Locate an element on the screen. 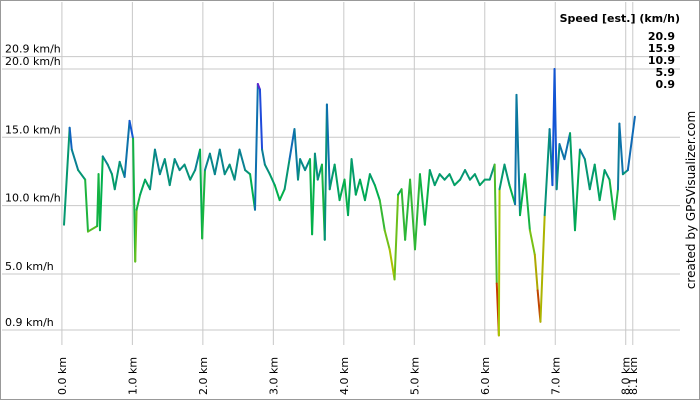 The height and width of the screenshot is (404, 700). legend-entry: 20.9 is located at coordinates (661, 36).